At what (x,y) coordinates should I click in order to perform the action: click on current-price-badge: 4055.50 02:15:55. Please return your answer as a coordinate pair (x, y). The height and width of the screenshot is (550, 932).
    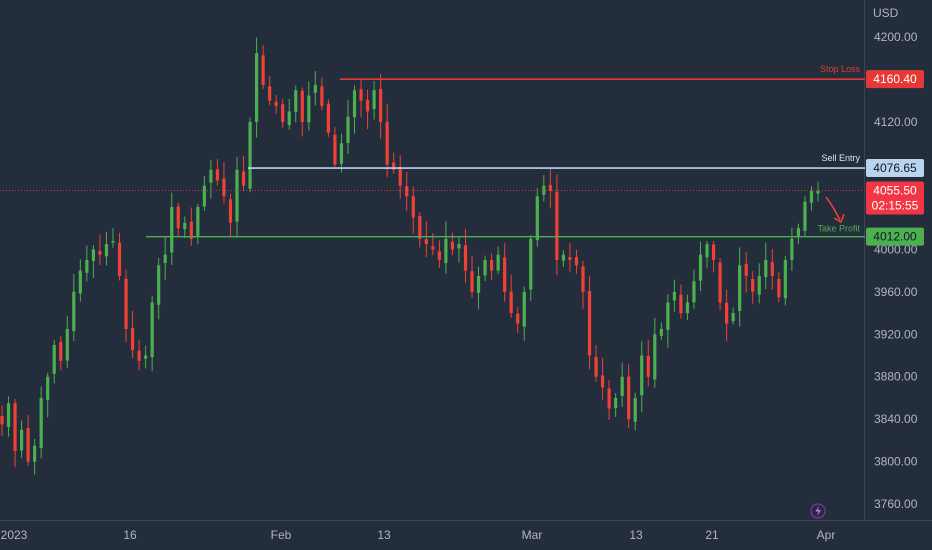
    Looking at the image, I should click on (895, 198).